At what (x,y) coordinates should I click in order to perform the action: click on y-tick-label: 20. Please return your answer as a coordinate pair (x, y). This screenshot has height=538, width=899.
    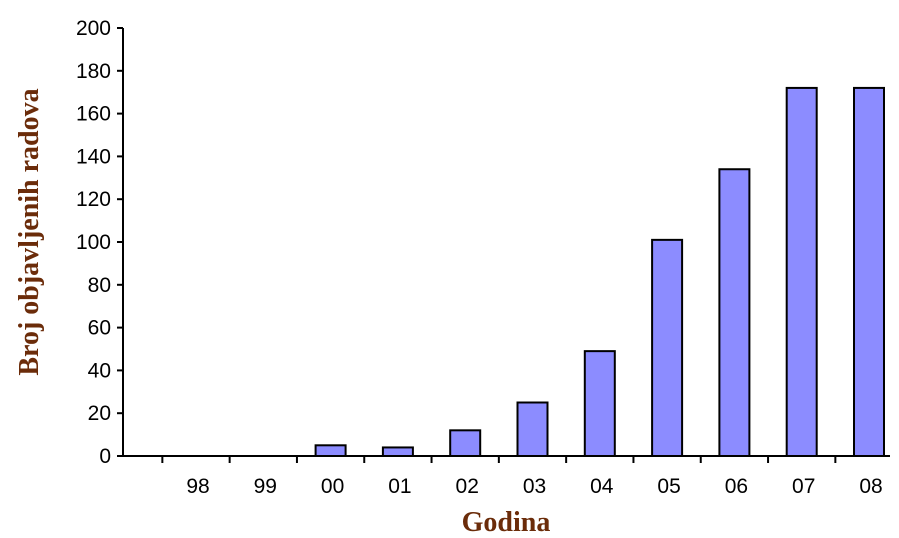
    Looking at the image, I should click on (99, 413).